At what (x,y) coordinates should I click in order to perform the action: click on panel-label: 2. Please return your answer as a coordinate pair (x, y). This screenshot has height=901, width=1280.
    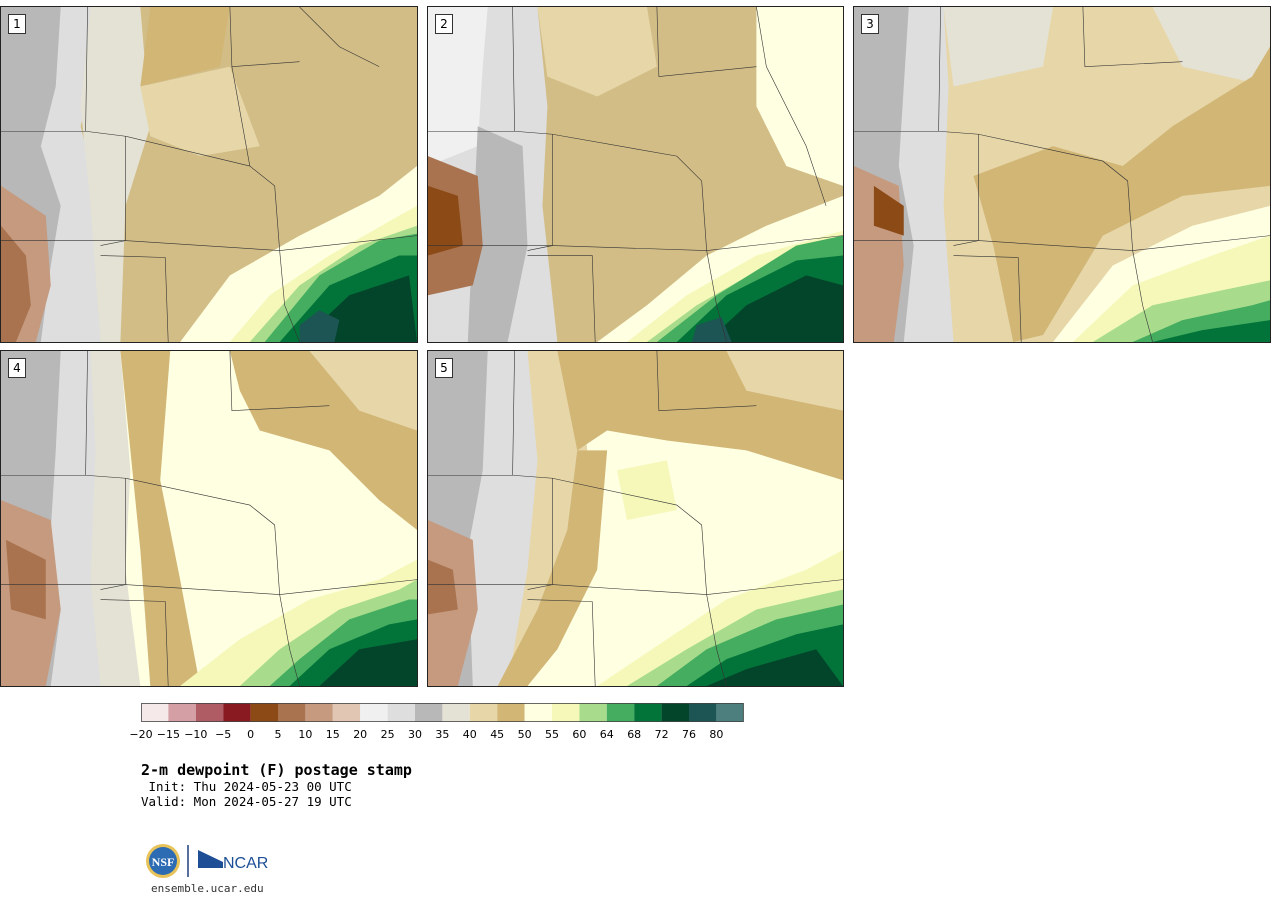
    Looking at the image, I should click on (444, 24).